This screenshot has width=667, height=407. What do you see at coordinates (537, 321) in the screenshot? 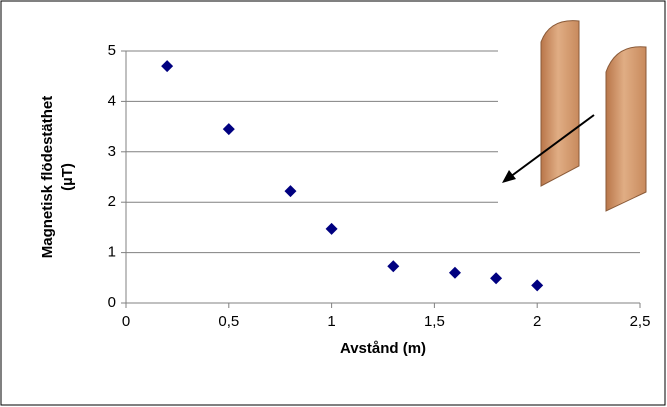
I see `x-tick-label: 2` at bounding box center [537, 321].